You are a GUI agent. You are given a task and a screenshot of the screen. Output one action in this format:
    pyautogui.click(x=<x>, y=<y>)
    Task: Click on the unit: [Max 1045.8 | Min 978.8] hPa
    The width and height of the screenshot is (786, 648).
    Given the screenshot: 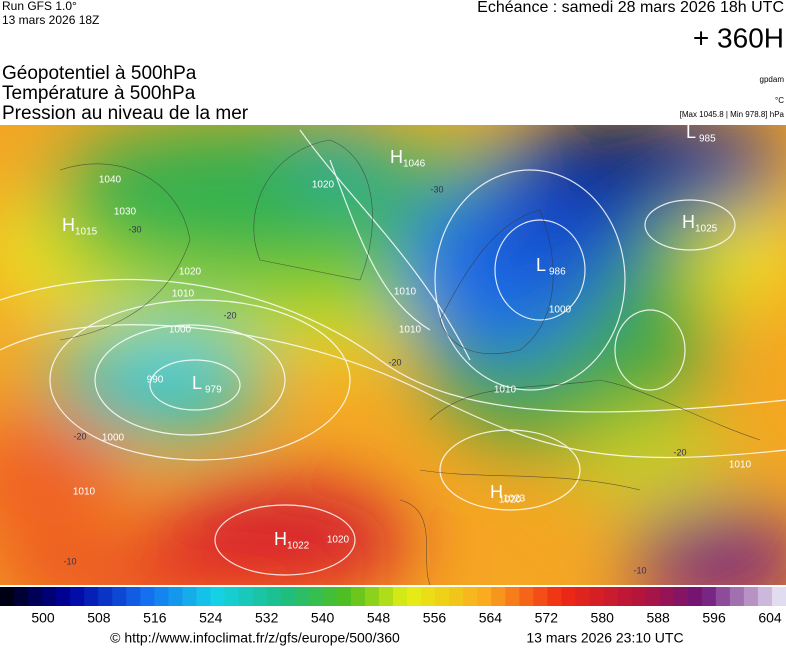 What is the action you would take?
    pyautogui.click(x=732, y=114)
    